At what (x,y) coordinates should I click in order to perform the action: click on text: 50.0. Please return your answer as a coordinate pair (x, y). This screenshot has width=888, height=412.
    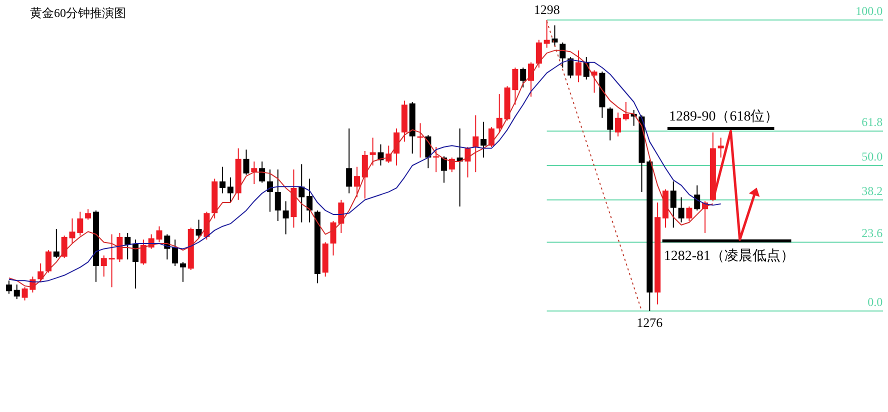
    Looking at the image, I should click on (872, 157).